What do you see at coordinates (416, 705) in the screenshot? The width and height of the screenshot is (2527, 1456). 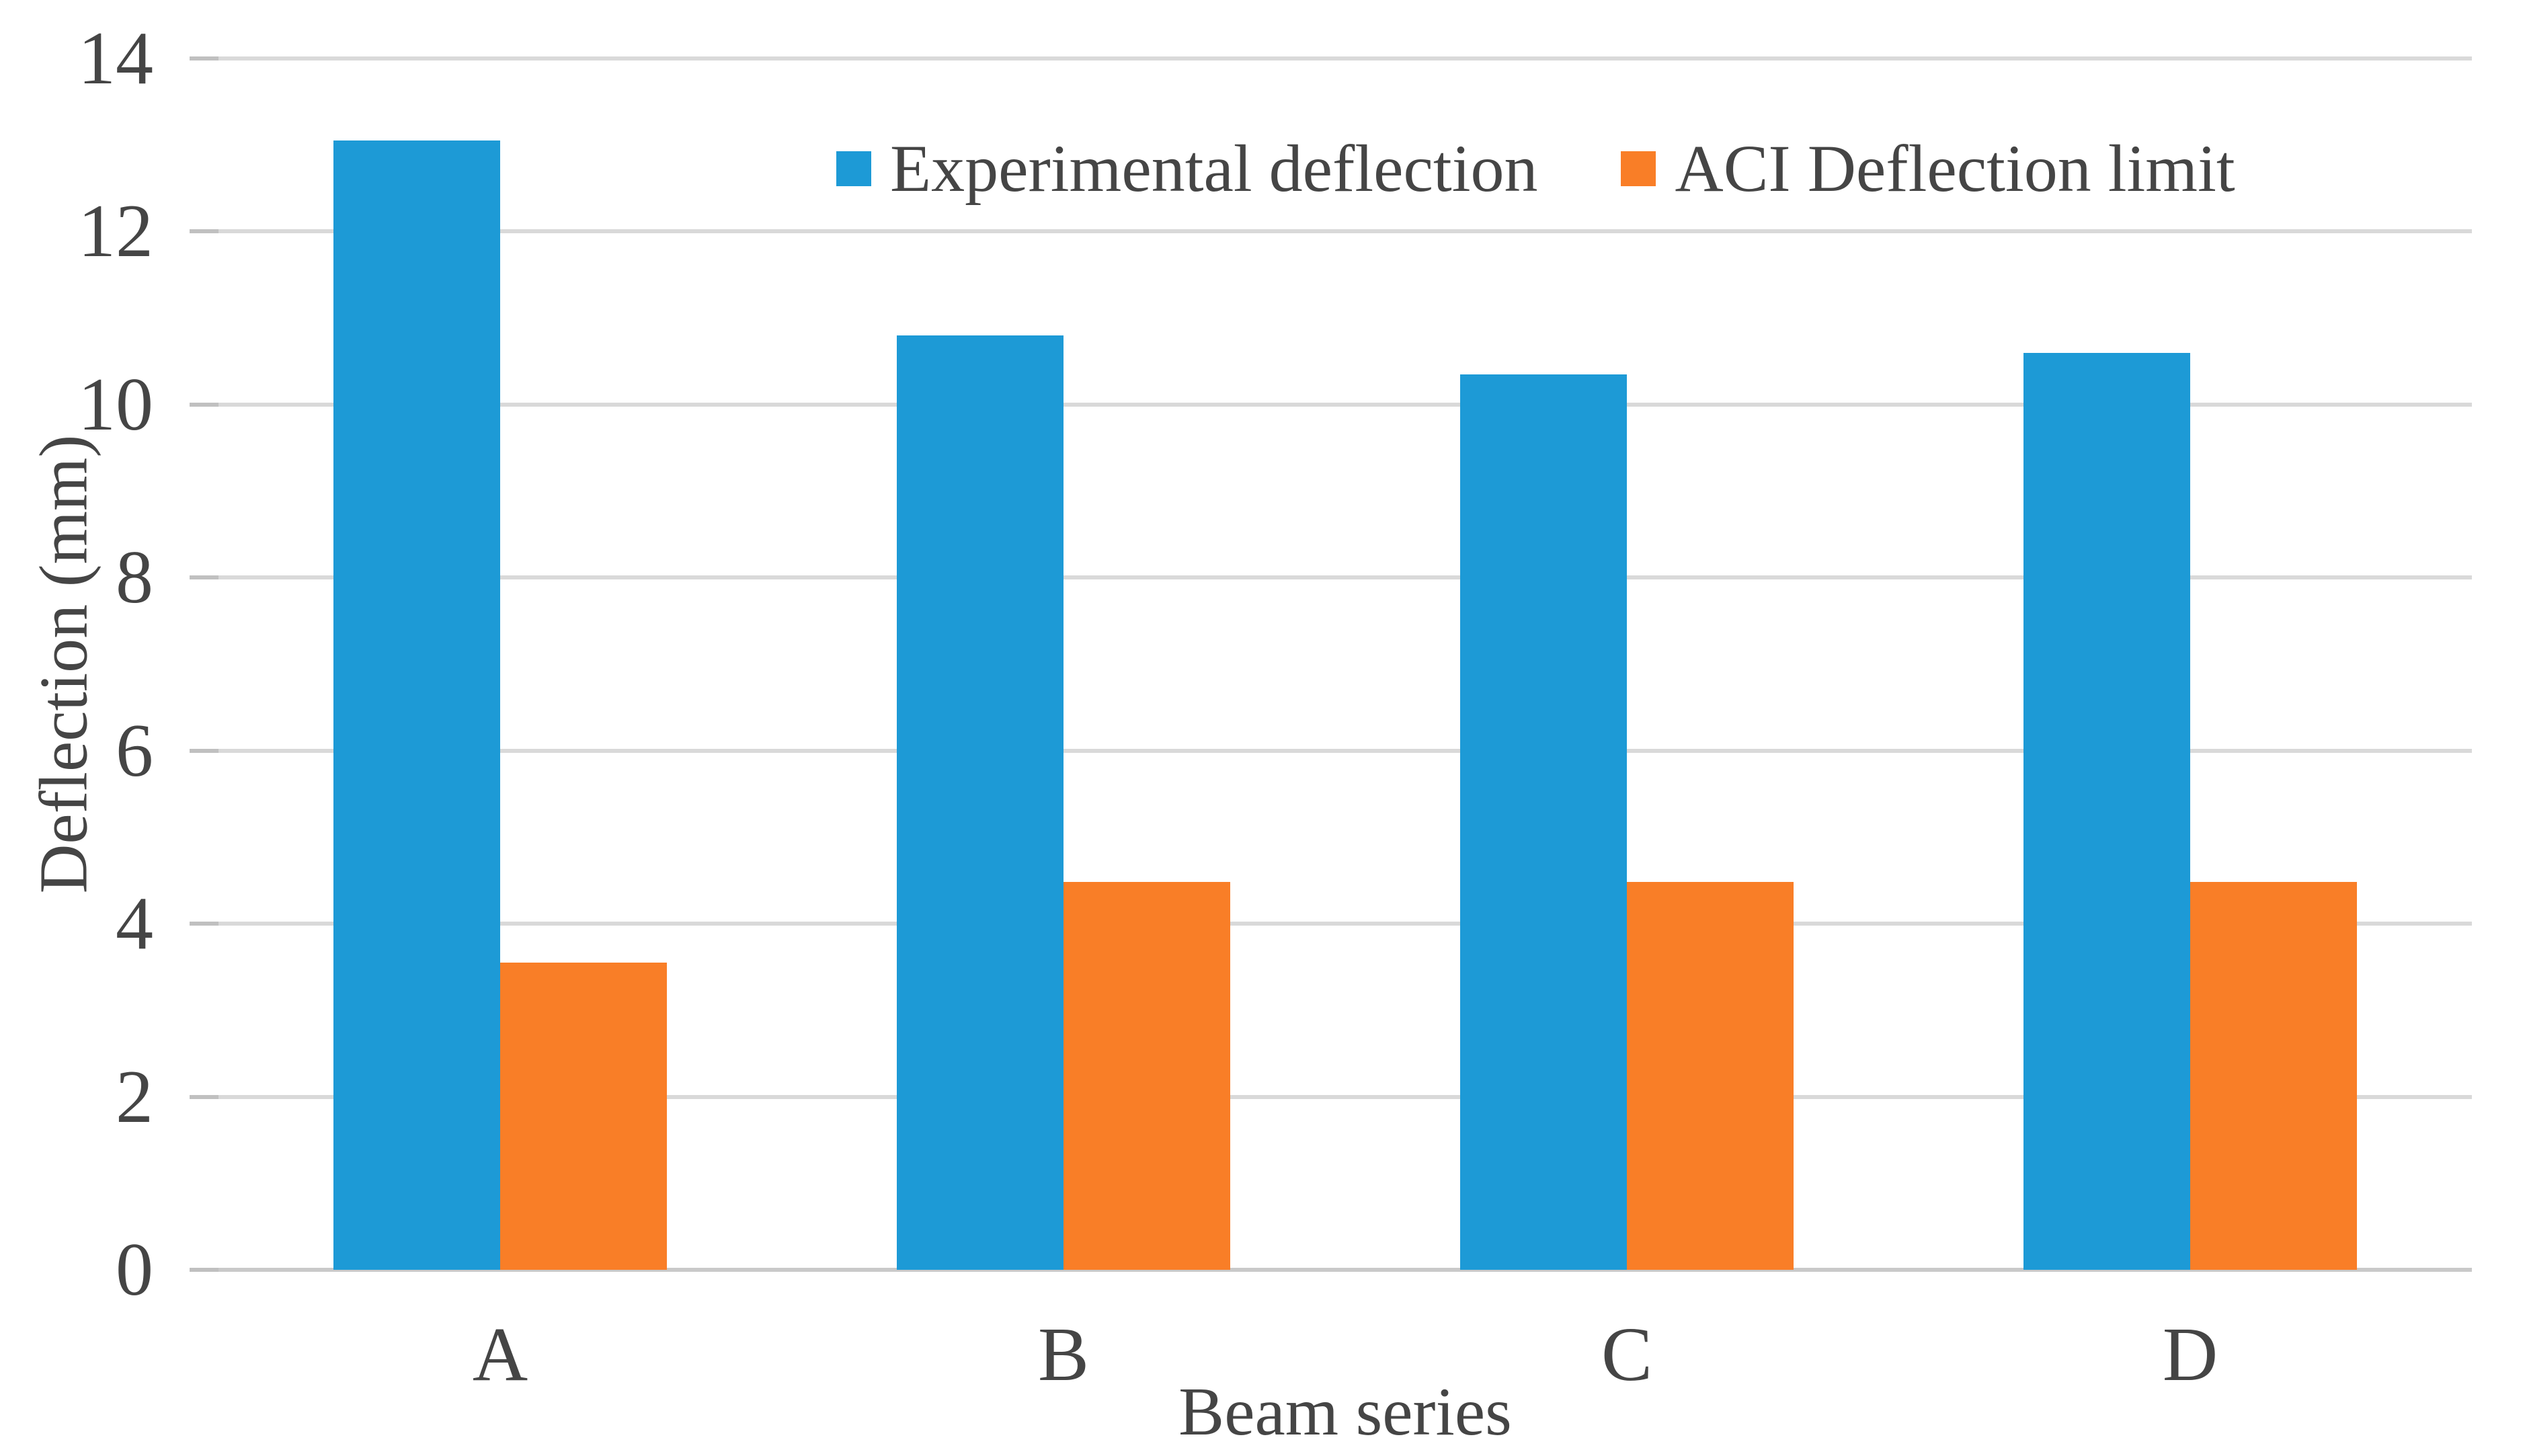 I see `bar-A-experimental-deflection` at bounding box center [416, 705].